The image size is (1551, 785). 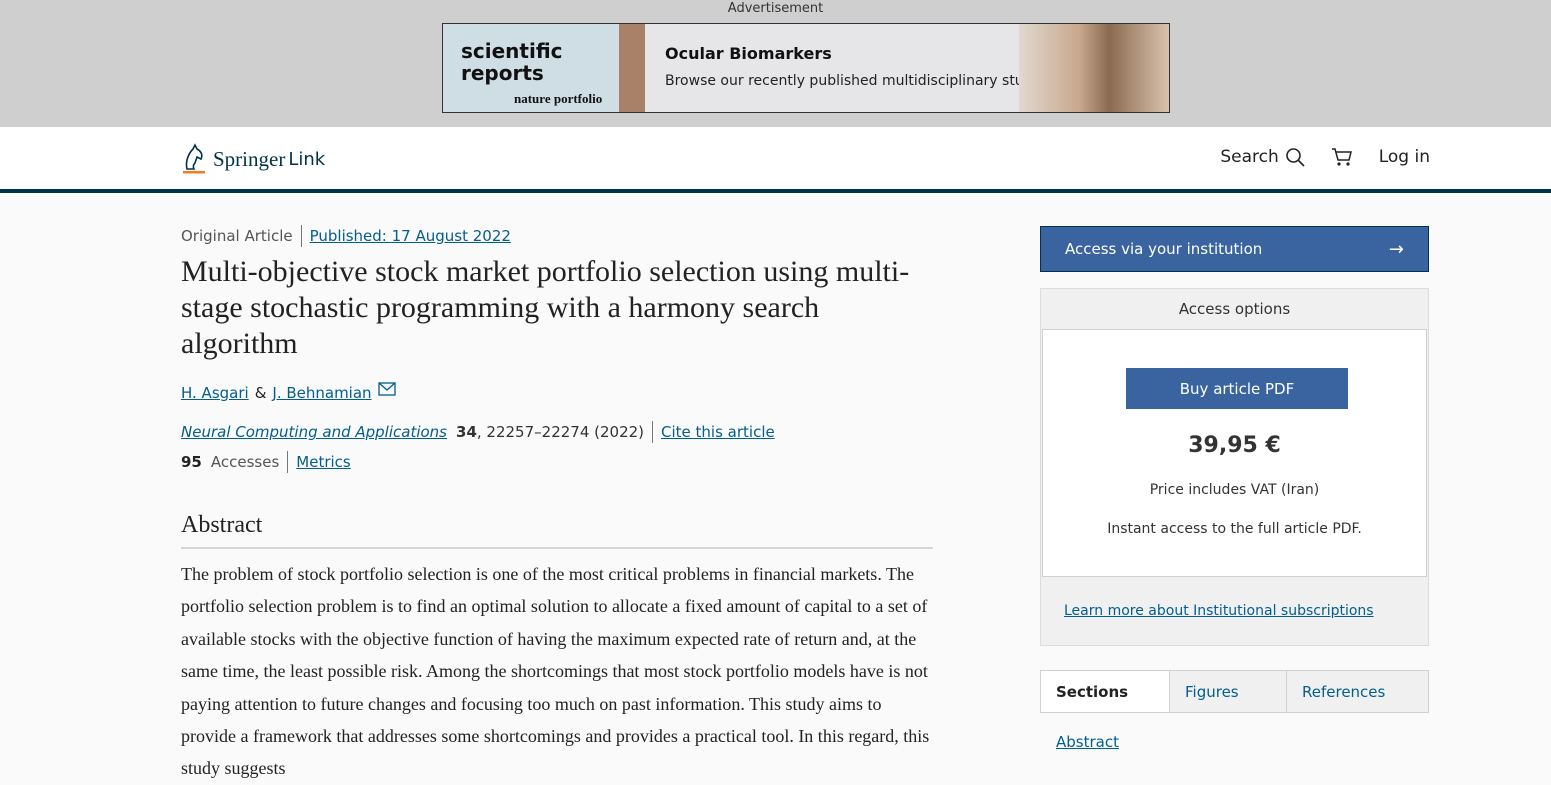 I want to click on email-icon, so click(x=386, y=389).